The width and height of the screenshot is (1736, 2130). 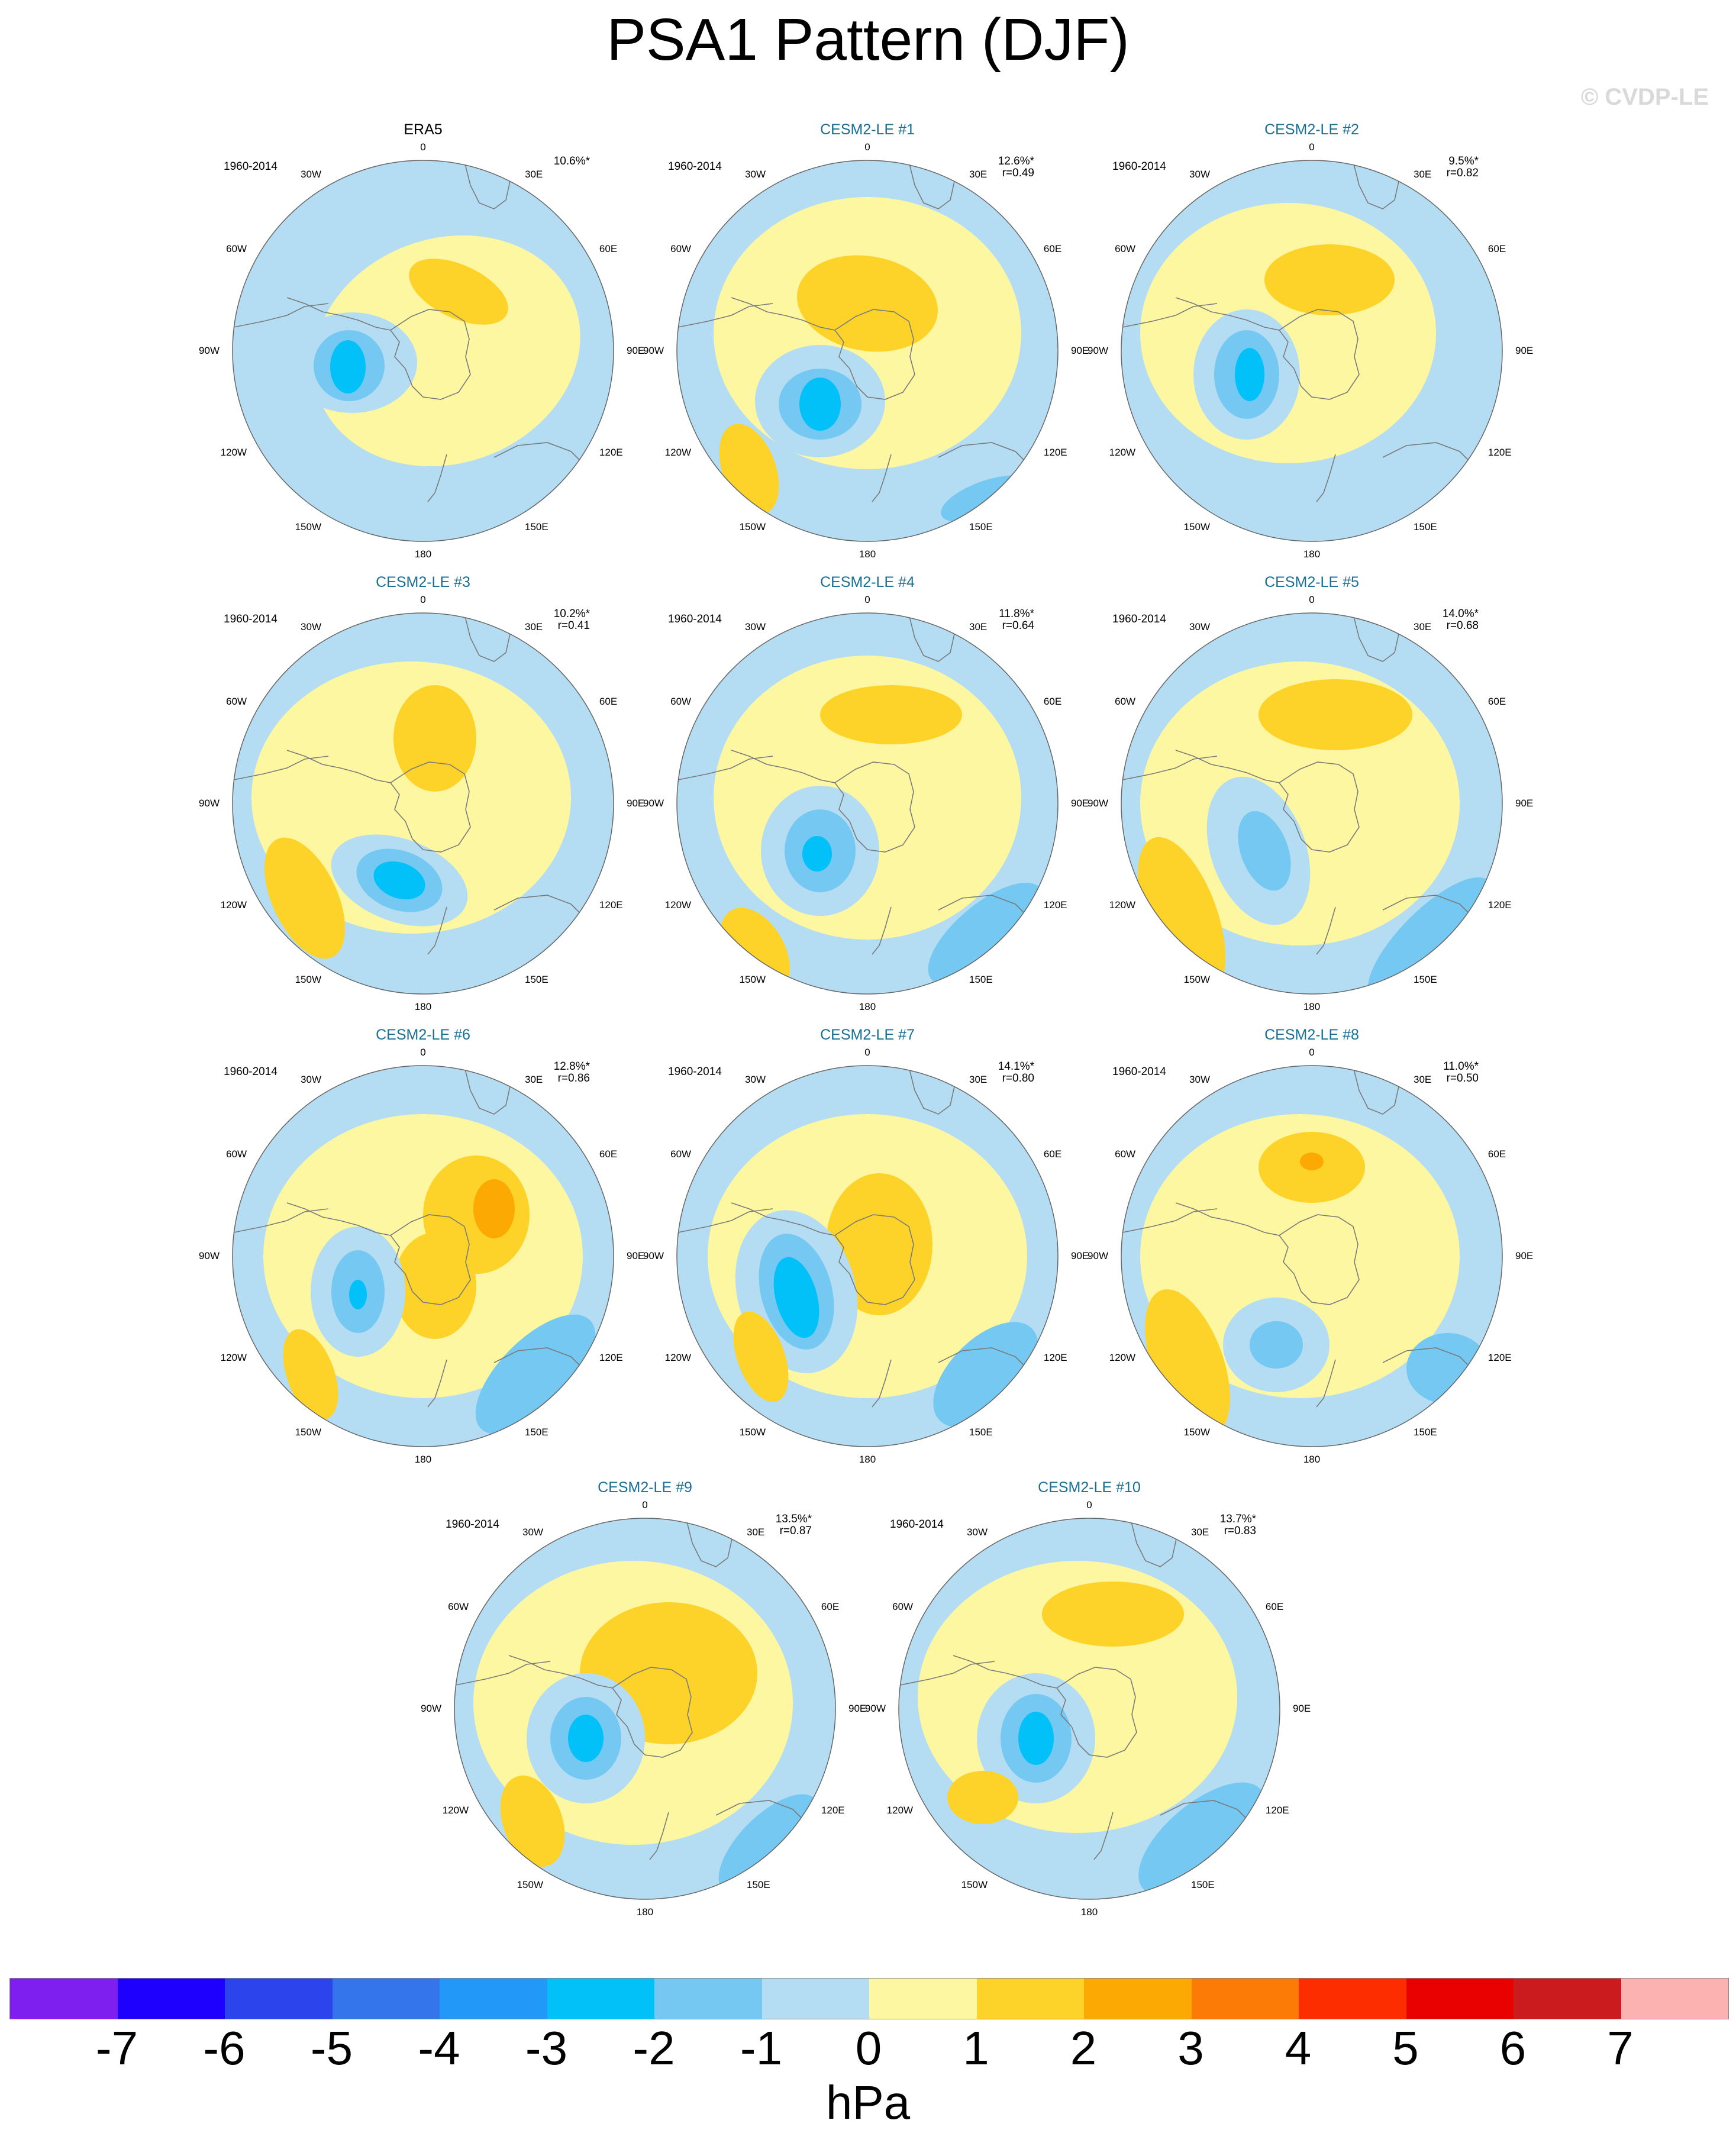 I want to click on pattern-correlation: r=0.87, so click(x=795, y=1531).